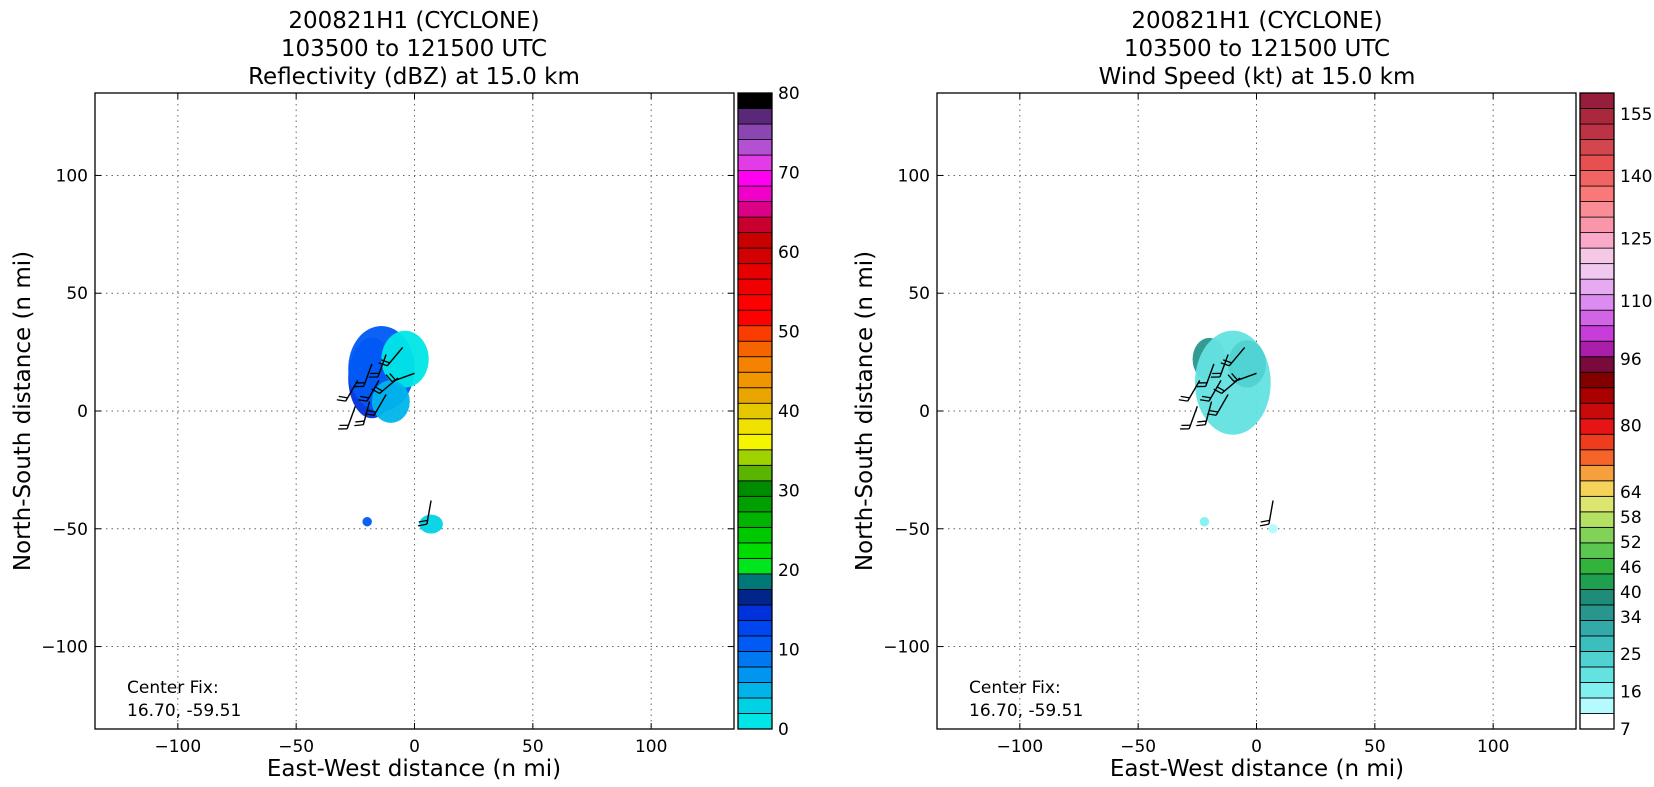 Image resolution: width=1654 pixels, height=787 pixels. What do you see at coordinates (789, 253) in the screenshot?
I see `colorbar-tick-label: 60` at bounding box center [789, 253].